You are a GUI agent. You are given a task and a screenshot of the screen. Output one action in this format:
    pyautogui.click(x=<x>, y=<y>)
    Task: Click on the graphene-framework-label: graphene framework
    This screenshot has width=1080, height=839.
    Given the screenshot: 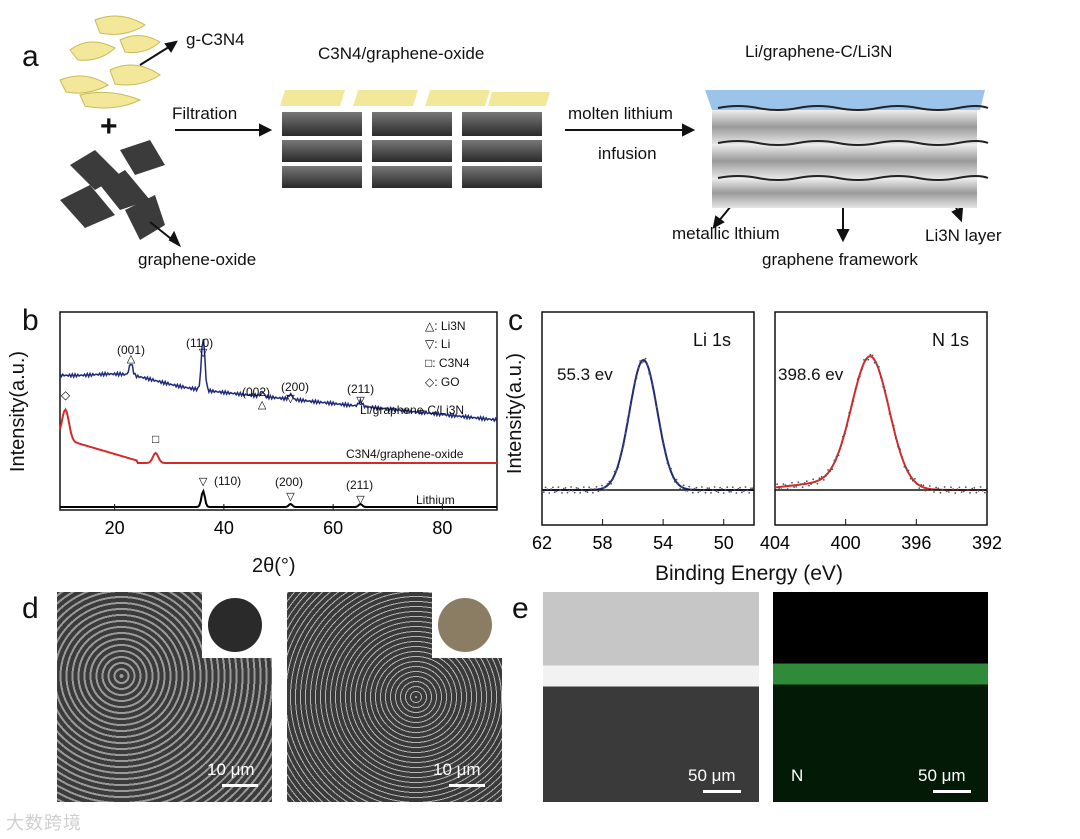 What is the action you would take?
    pyautogui.click(x=840, y=259)
    